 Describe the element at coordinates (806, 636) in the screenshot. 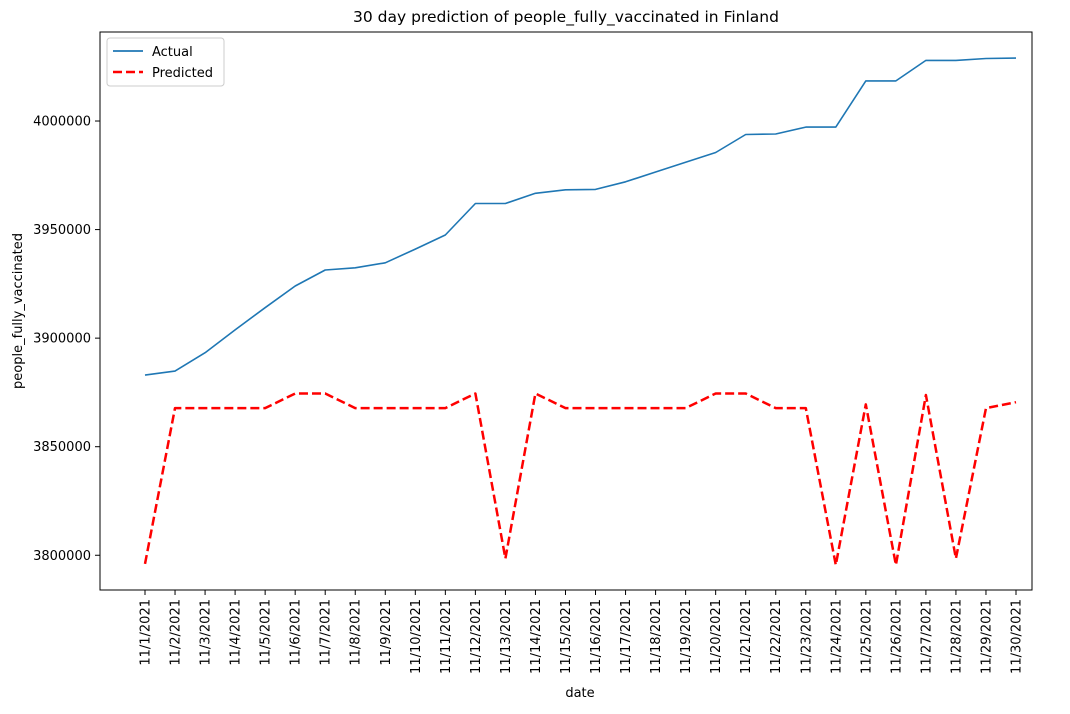

I see `x-tick-label: 11/23/2021` at that location.